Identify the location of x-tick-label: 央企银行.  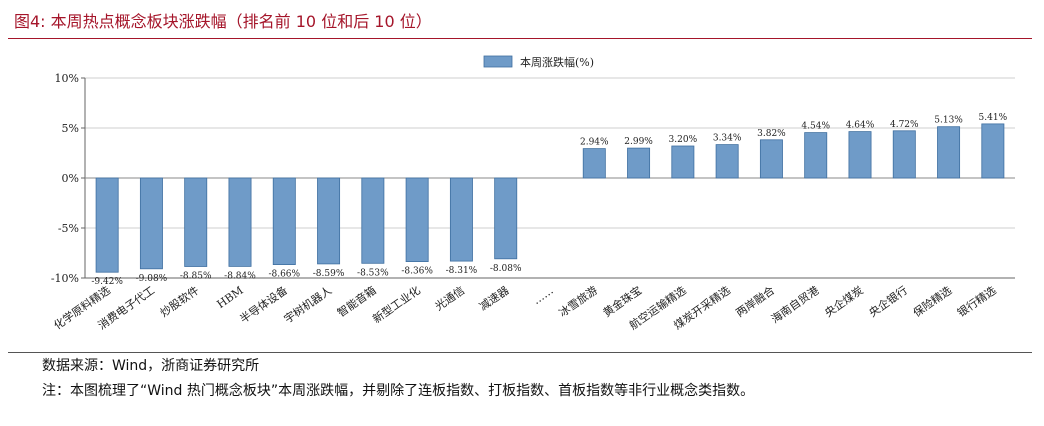
(888, 301).